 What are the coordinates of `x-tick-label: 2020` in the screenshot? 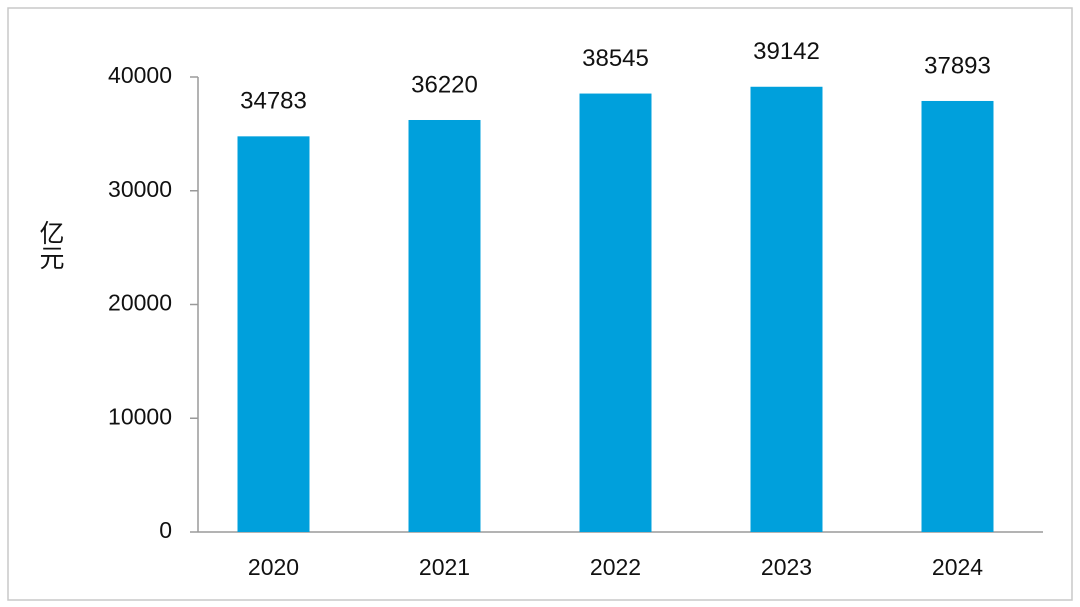 It's located at (273, 567).